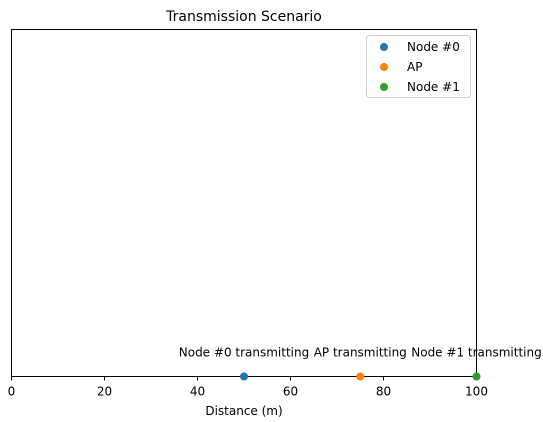 The height and width of the screenshot is (422, 543). What do you see at coordinates (243, 411) in the screenshot?
I see `x-axis-label: Distance (m)` at bounding box center [243, 411].